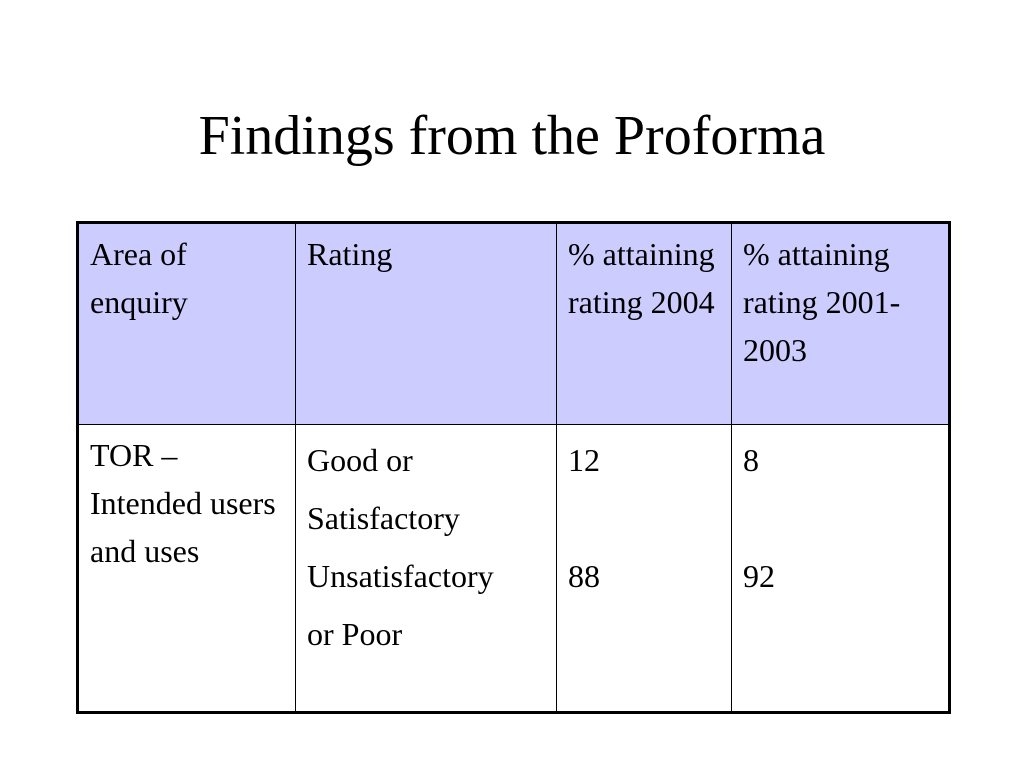 The image size is (1024, 768). I want to click on header-percent-2001-2003: % attaining rating 2001-2003, so click(840, 323).